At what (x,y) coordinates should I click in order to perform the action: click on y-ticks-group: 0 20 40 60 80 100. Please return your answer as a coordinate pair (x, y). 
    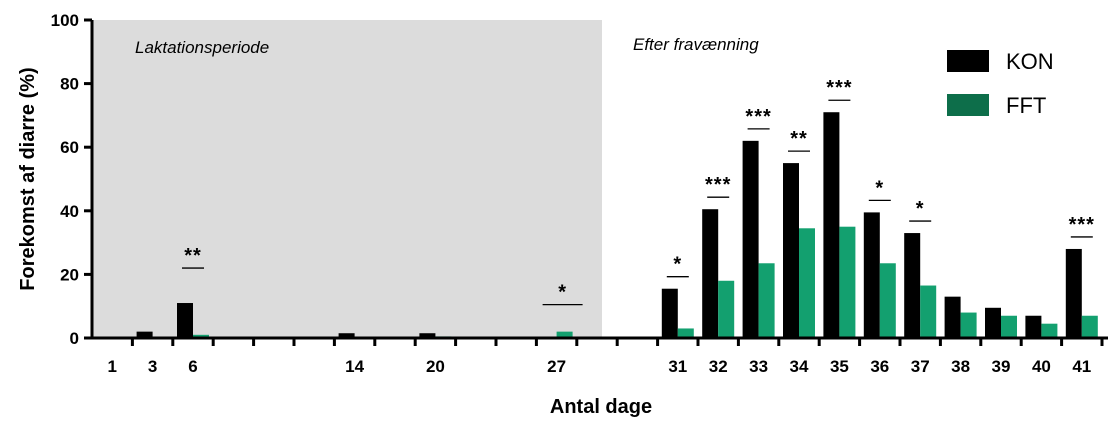
    Looking at the image, I should click on (71, 179).